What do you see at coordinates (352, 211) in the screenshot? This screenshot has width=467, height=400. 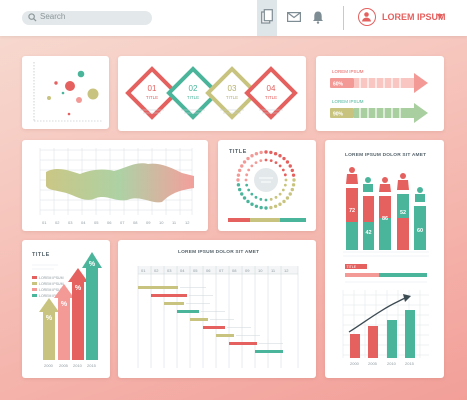 I see `bar-value: 72` at bounding box center [352, 211].